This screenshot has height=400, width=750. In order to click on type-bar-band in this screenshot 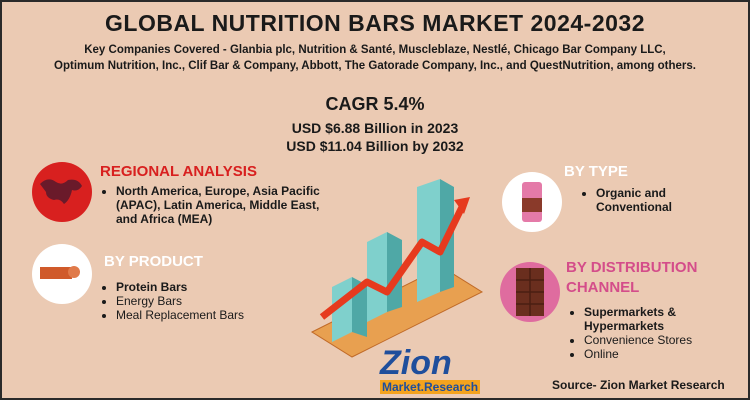, I will do `click(532, 205)`.